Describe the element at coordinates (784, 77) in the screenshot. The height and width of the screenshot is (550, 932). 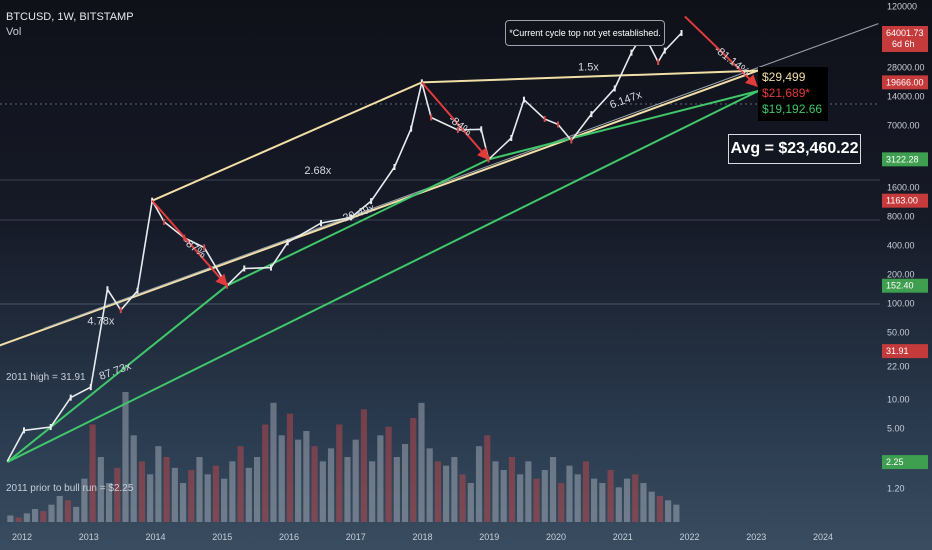
I see `target-top: $29,499` at that location.